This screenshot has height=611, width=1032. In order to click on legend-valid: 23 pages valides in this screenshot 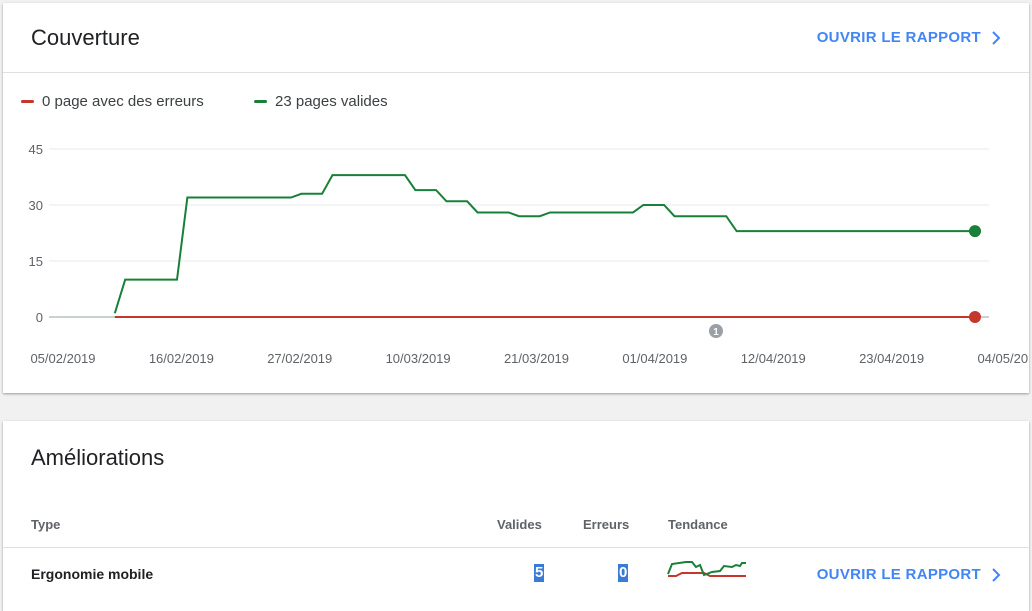, I will do `click(321, 101)`.